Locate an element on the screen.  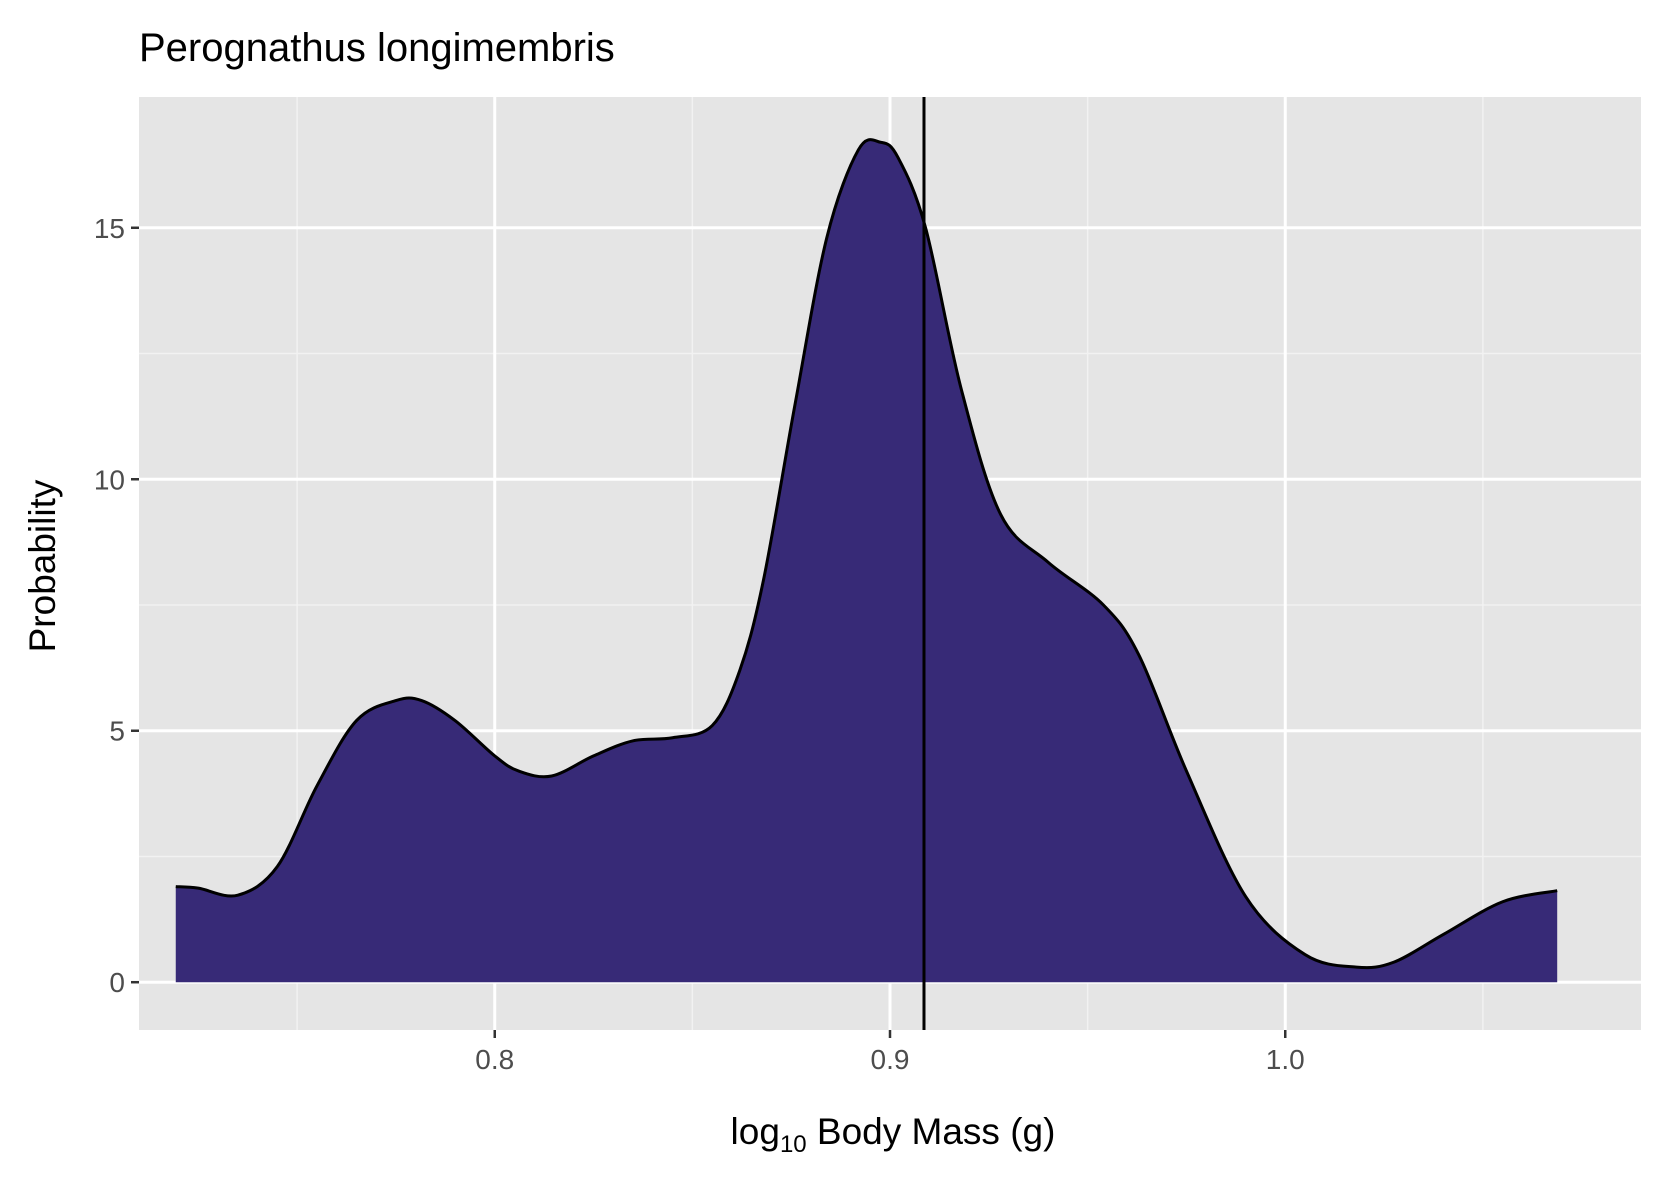
chart-title: Perognathus longimembris is located at coordinates (377, 48).